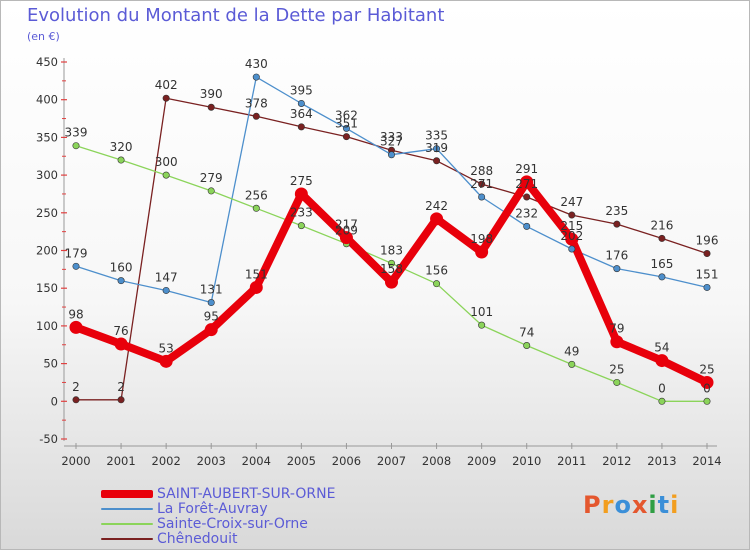  Describe the element at coordinates (616, 329) in the screenshot. I see `data-label: 79` at that location.